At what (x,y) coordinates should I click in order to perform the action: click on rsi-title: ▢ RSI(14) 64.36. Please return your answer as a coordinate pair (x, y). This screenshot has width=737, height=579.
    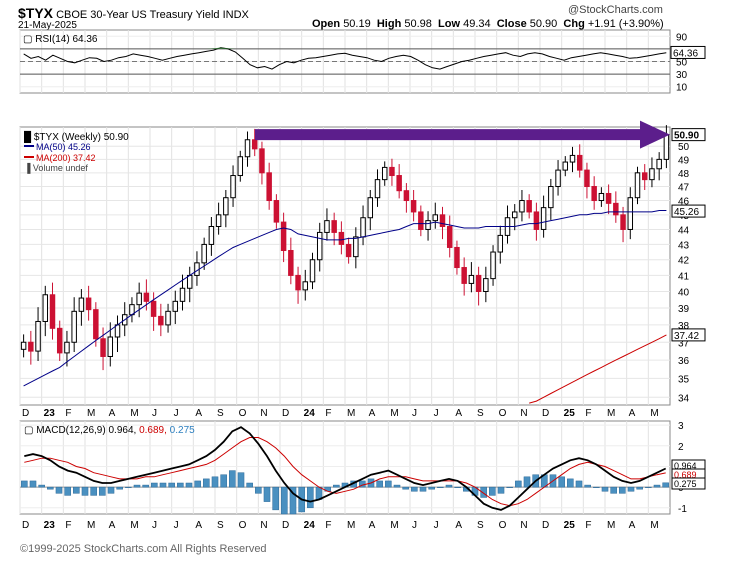
    Looking at the image, I should click on (60, 39).